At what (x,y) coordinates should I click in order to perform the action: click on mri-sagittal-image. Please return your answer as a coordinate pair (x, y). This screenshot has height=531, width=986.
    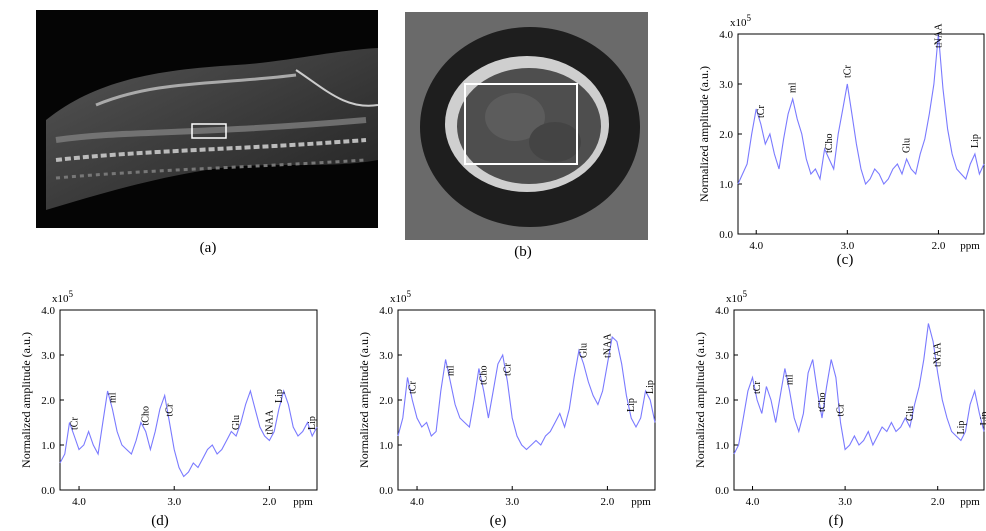
    Looking at the image, I should click on (207, 119).